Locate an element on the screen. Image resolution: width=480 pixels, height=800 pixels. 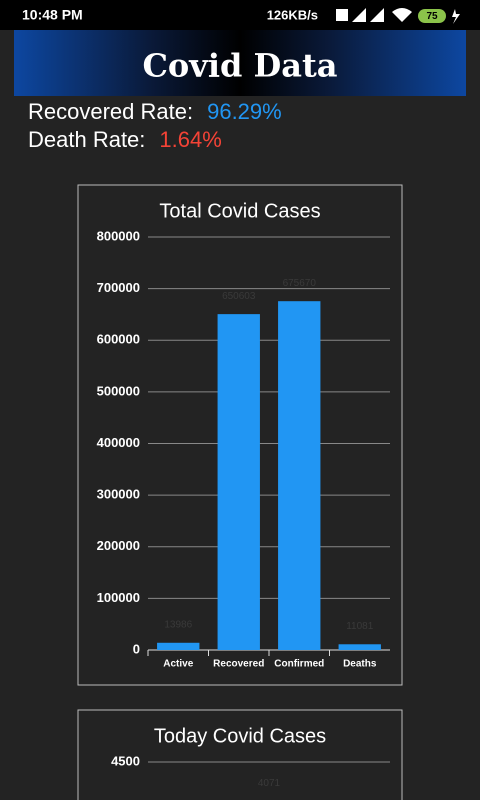
y-tick-label: 800000 is located at coordinates (118, 235).